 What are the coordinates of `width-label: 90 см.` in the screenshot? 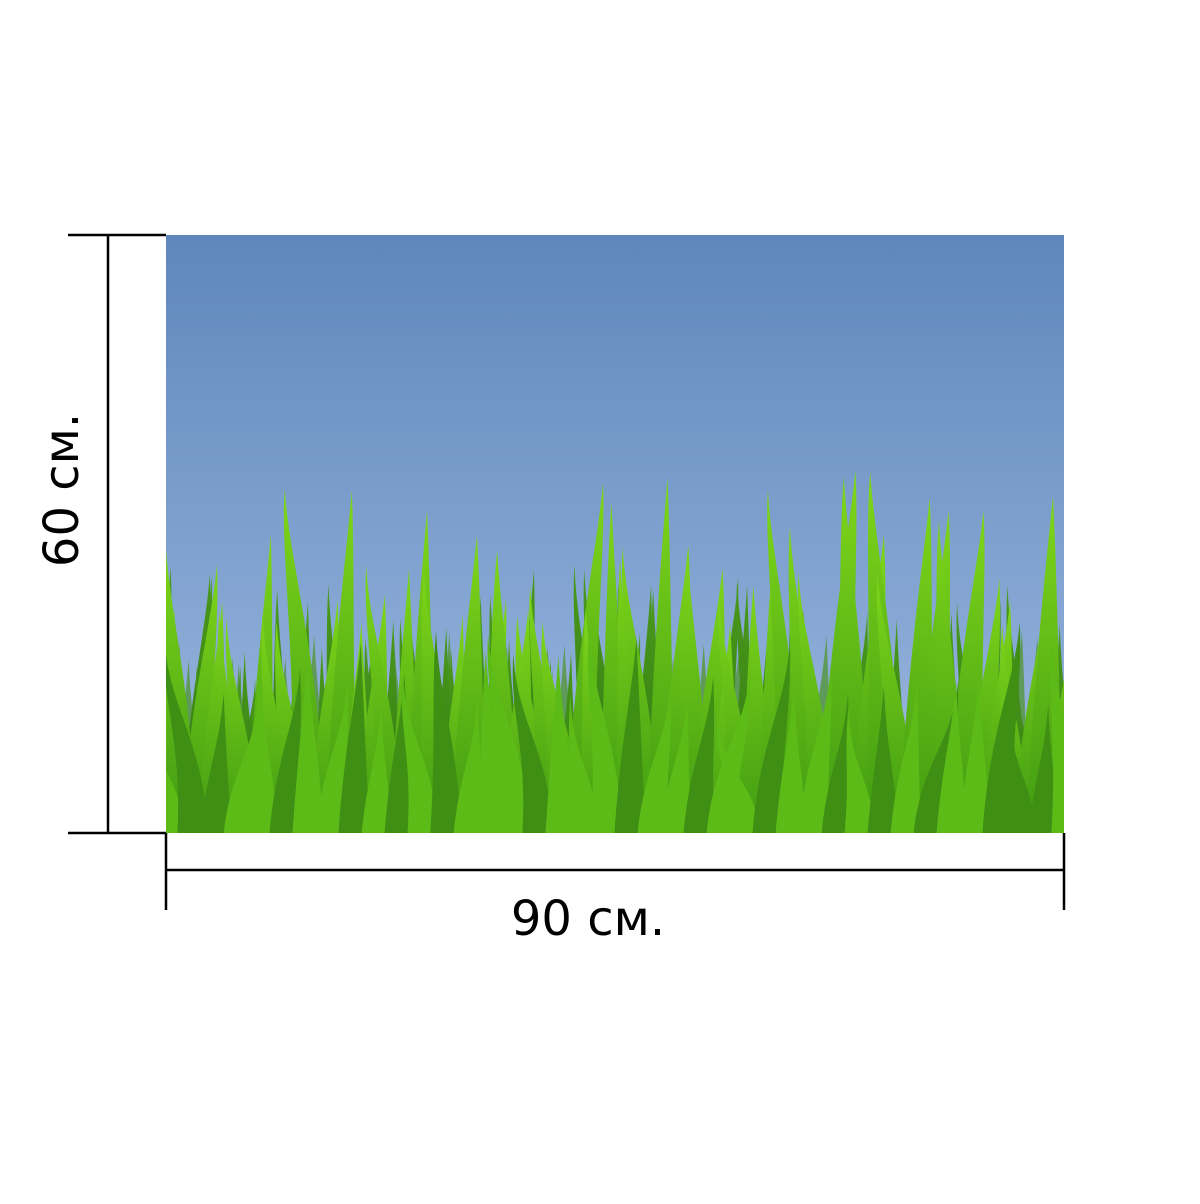 It's located at (588, 919).